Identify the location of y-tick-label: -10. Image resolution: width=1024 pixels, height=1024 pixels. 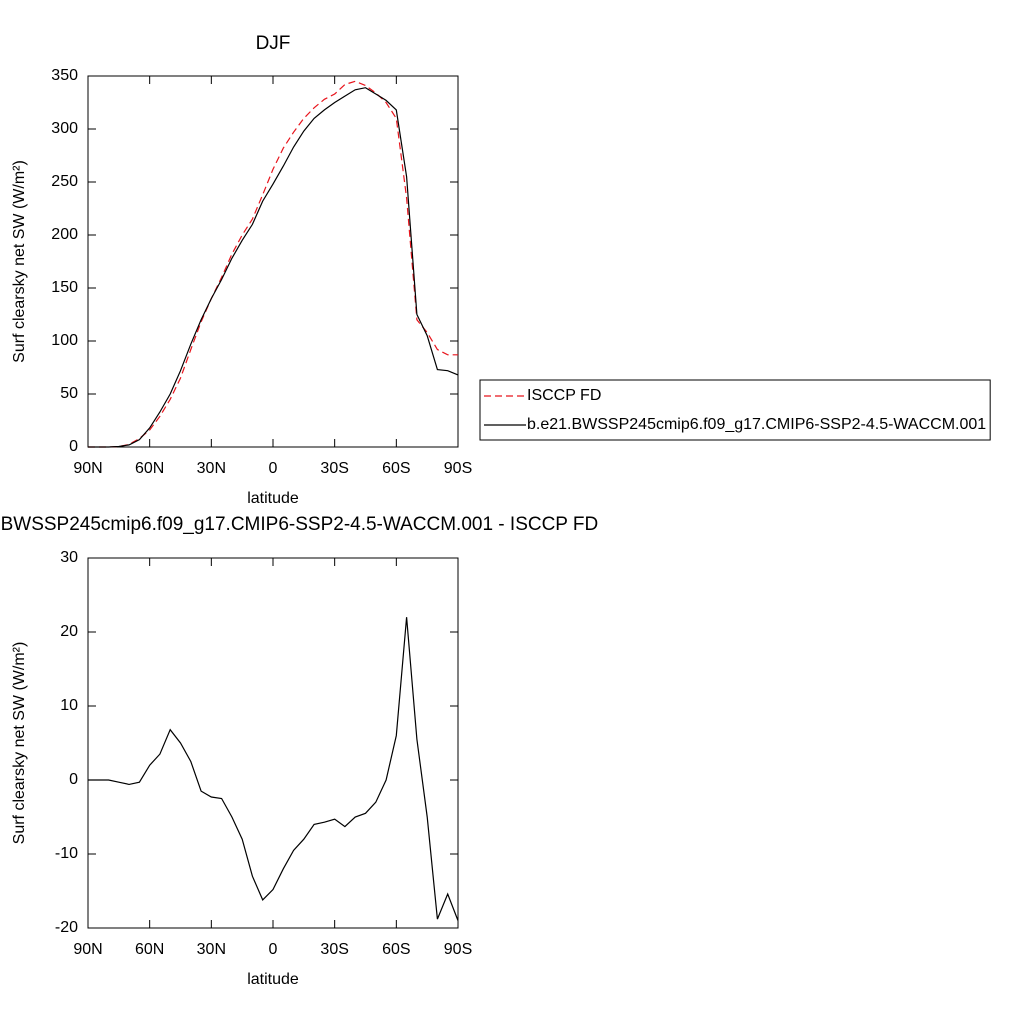
(66, 853).